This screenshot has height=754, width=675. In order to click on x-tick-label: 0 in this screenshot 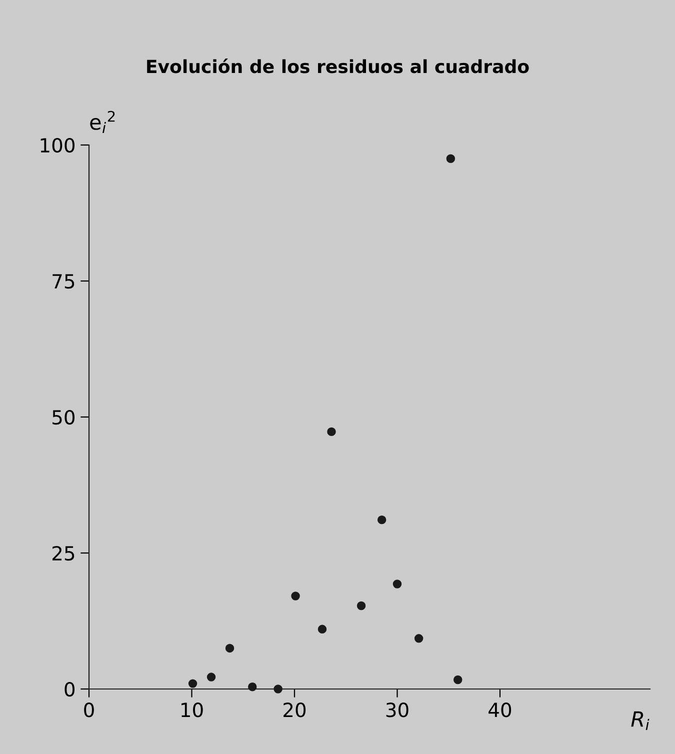, I will do `click(89, 710)`.